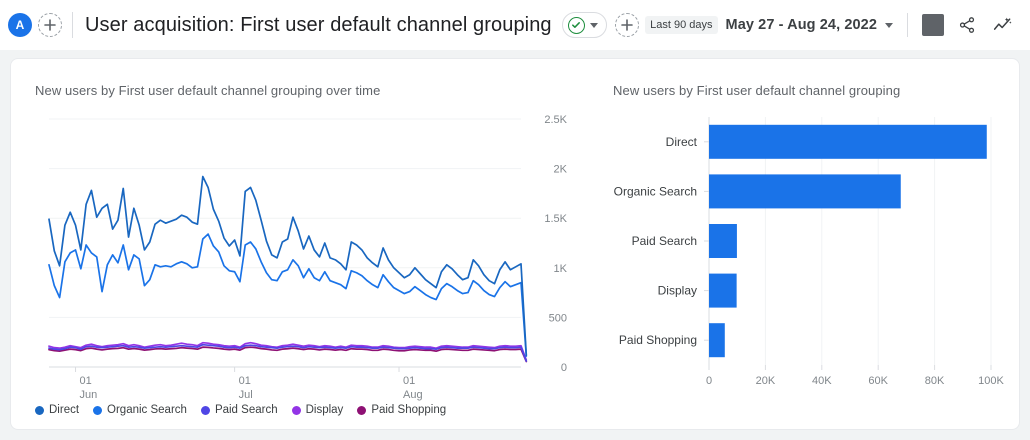 The width and height of the screenshot is (1030, 440). I want to click on x-axis-tick-month: Jun, so click(89, 395).